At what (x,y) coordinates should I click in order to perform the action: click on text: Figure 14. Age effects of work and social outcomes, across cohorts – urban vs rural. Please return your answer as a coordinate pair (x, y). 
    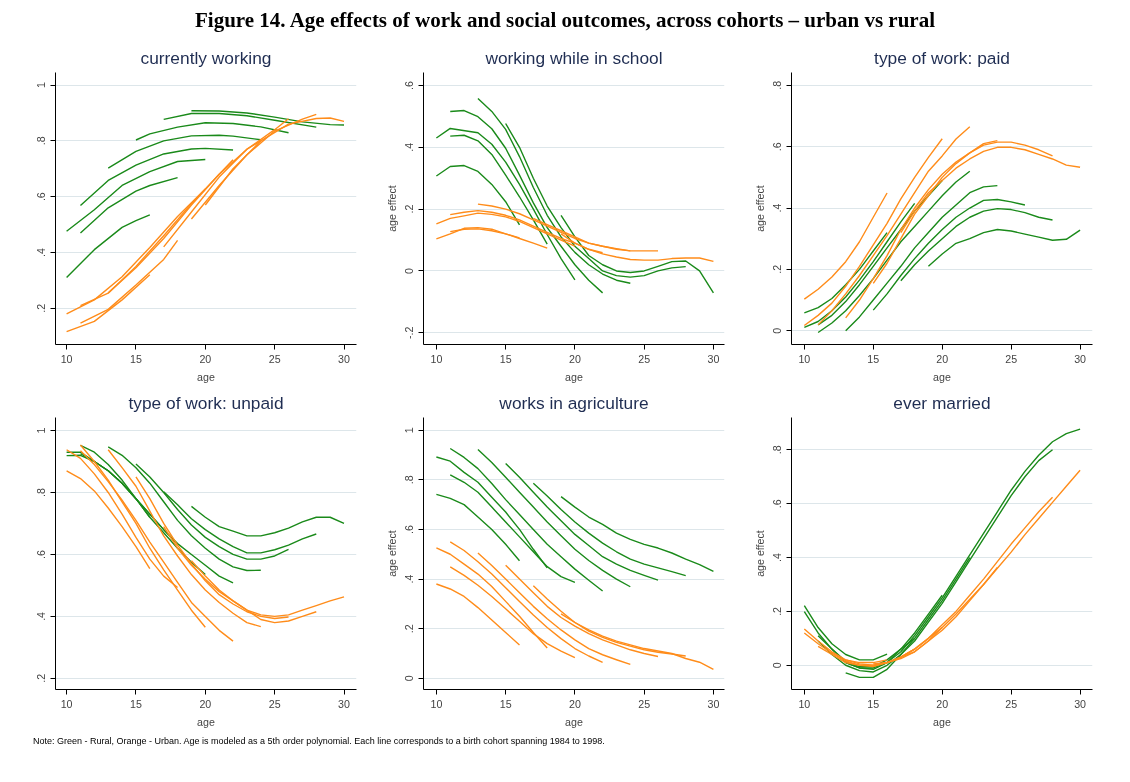
    Looking at the image, I should click on (565, 20).